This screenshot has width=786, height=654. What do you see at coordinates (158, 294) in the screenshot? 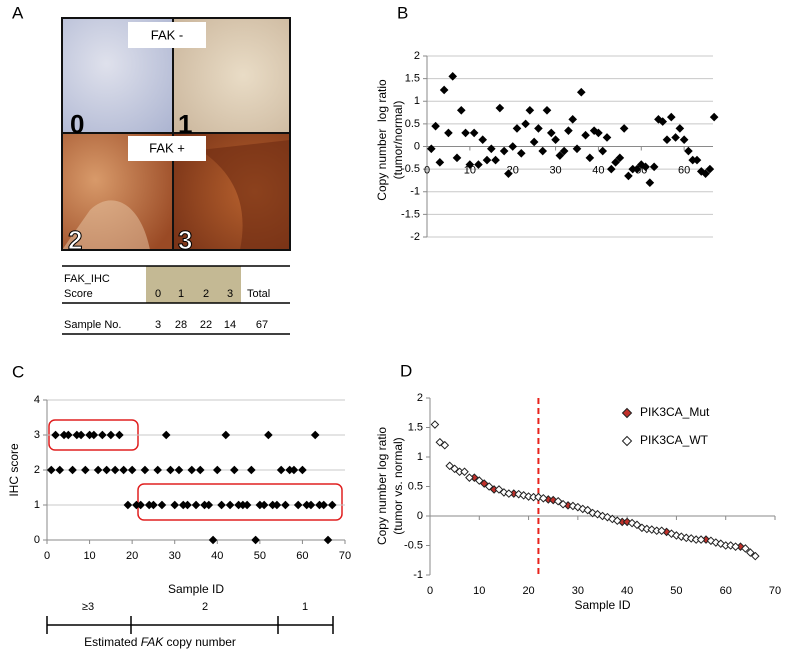
I see `table-header: 0` at bounding box center [158, 294].